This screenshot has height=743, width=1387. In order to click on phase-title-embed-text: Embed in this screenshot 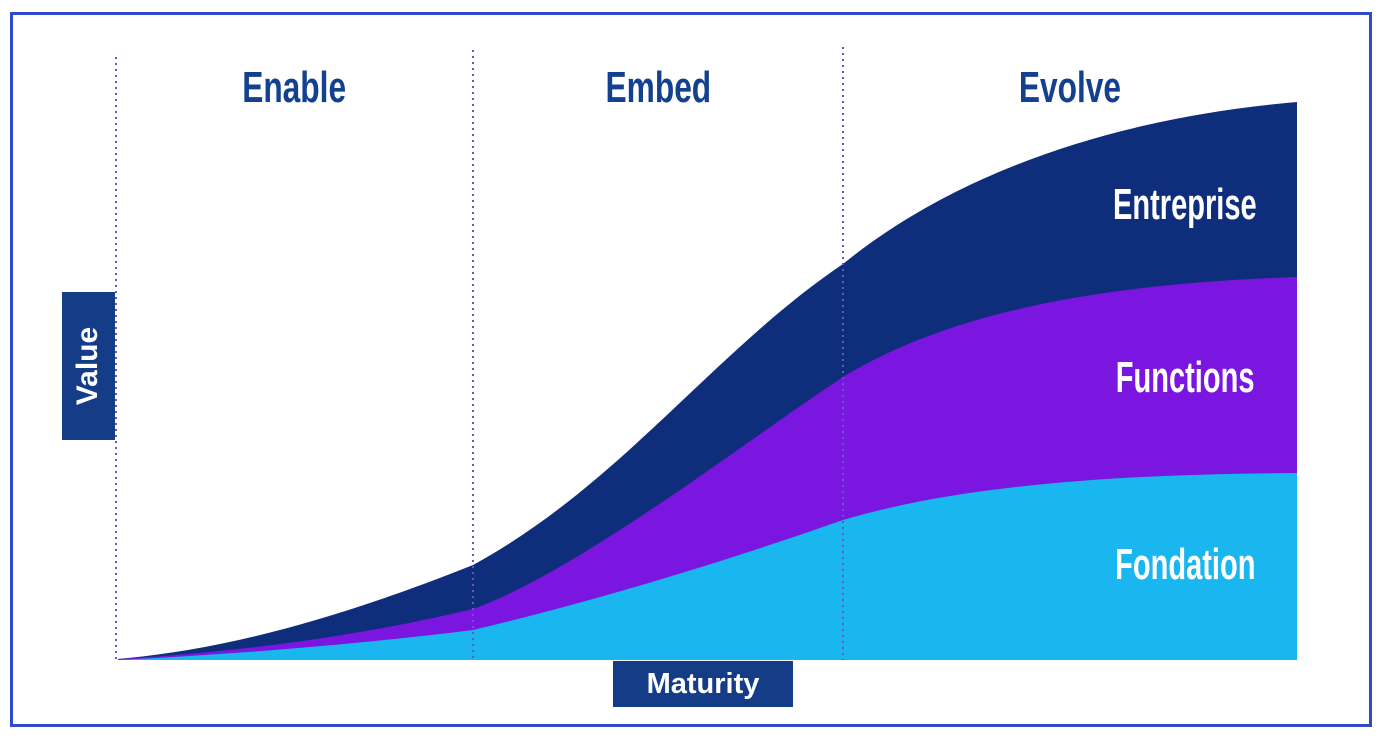, I will do `click(658, 87)`.